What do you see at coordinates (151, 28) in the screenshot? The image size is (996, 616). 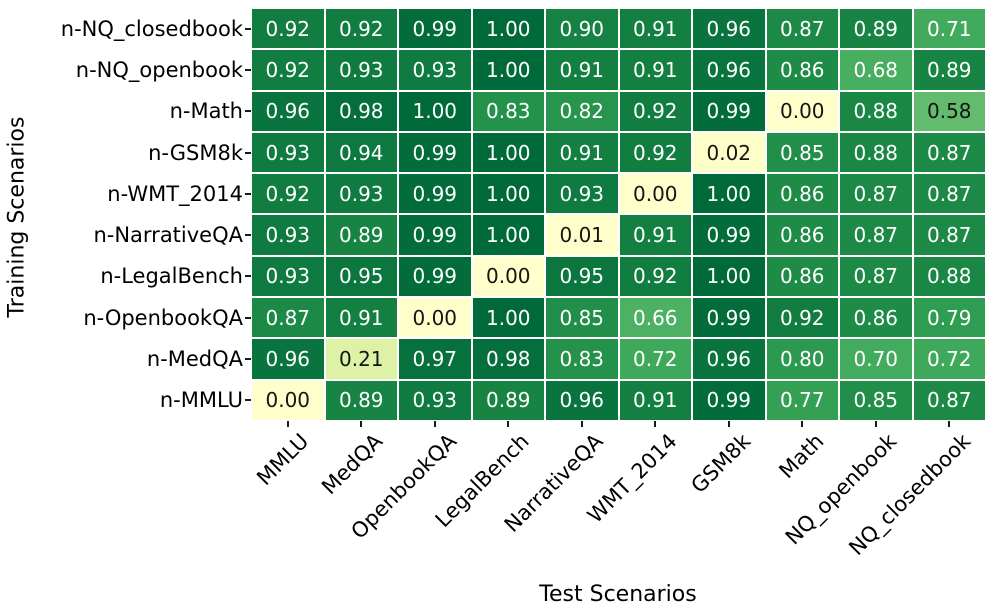 I see `y-tick-label: n-NQ_closedbook` at bounding box center [151, 28].